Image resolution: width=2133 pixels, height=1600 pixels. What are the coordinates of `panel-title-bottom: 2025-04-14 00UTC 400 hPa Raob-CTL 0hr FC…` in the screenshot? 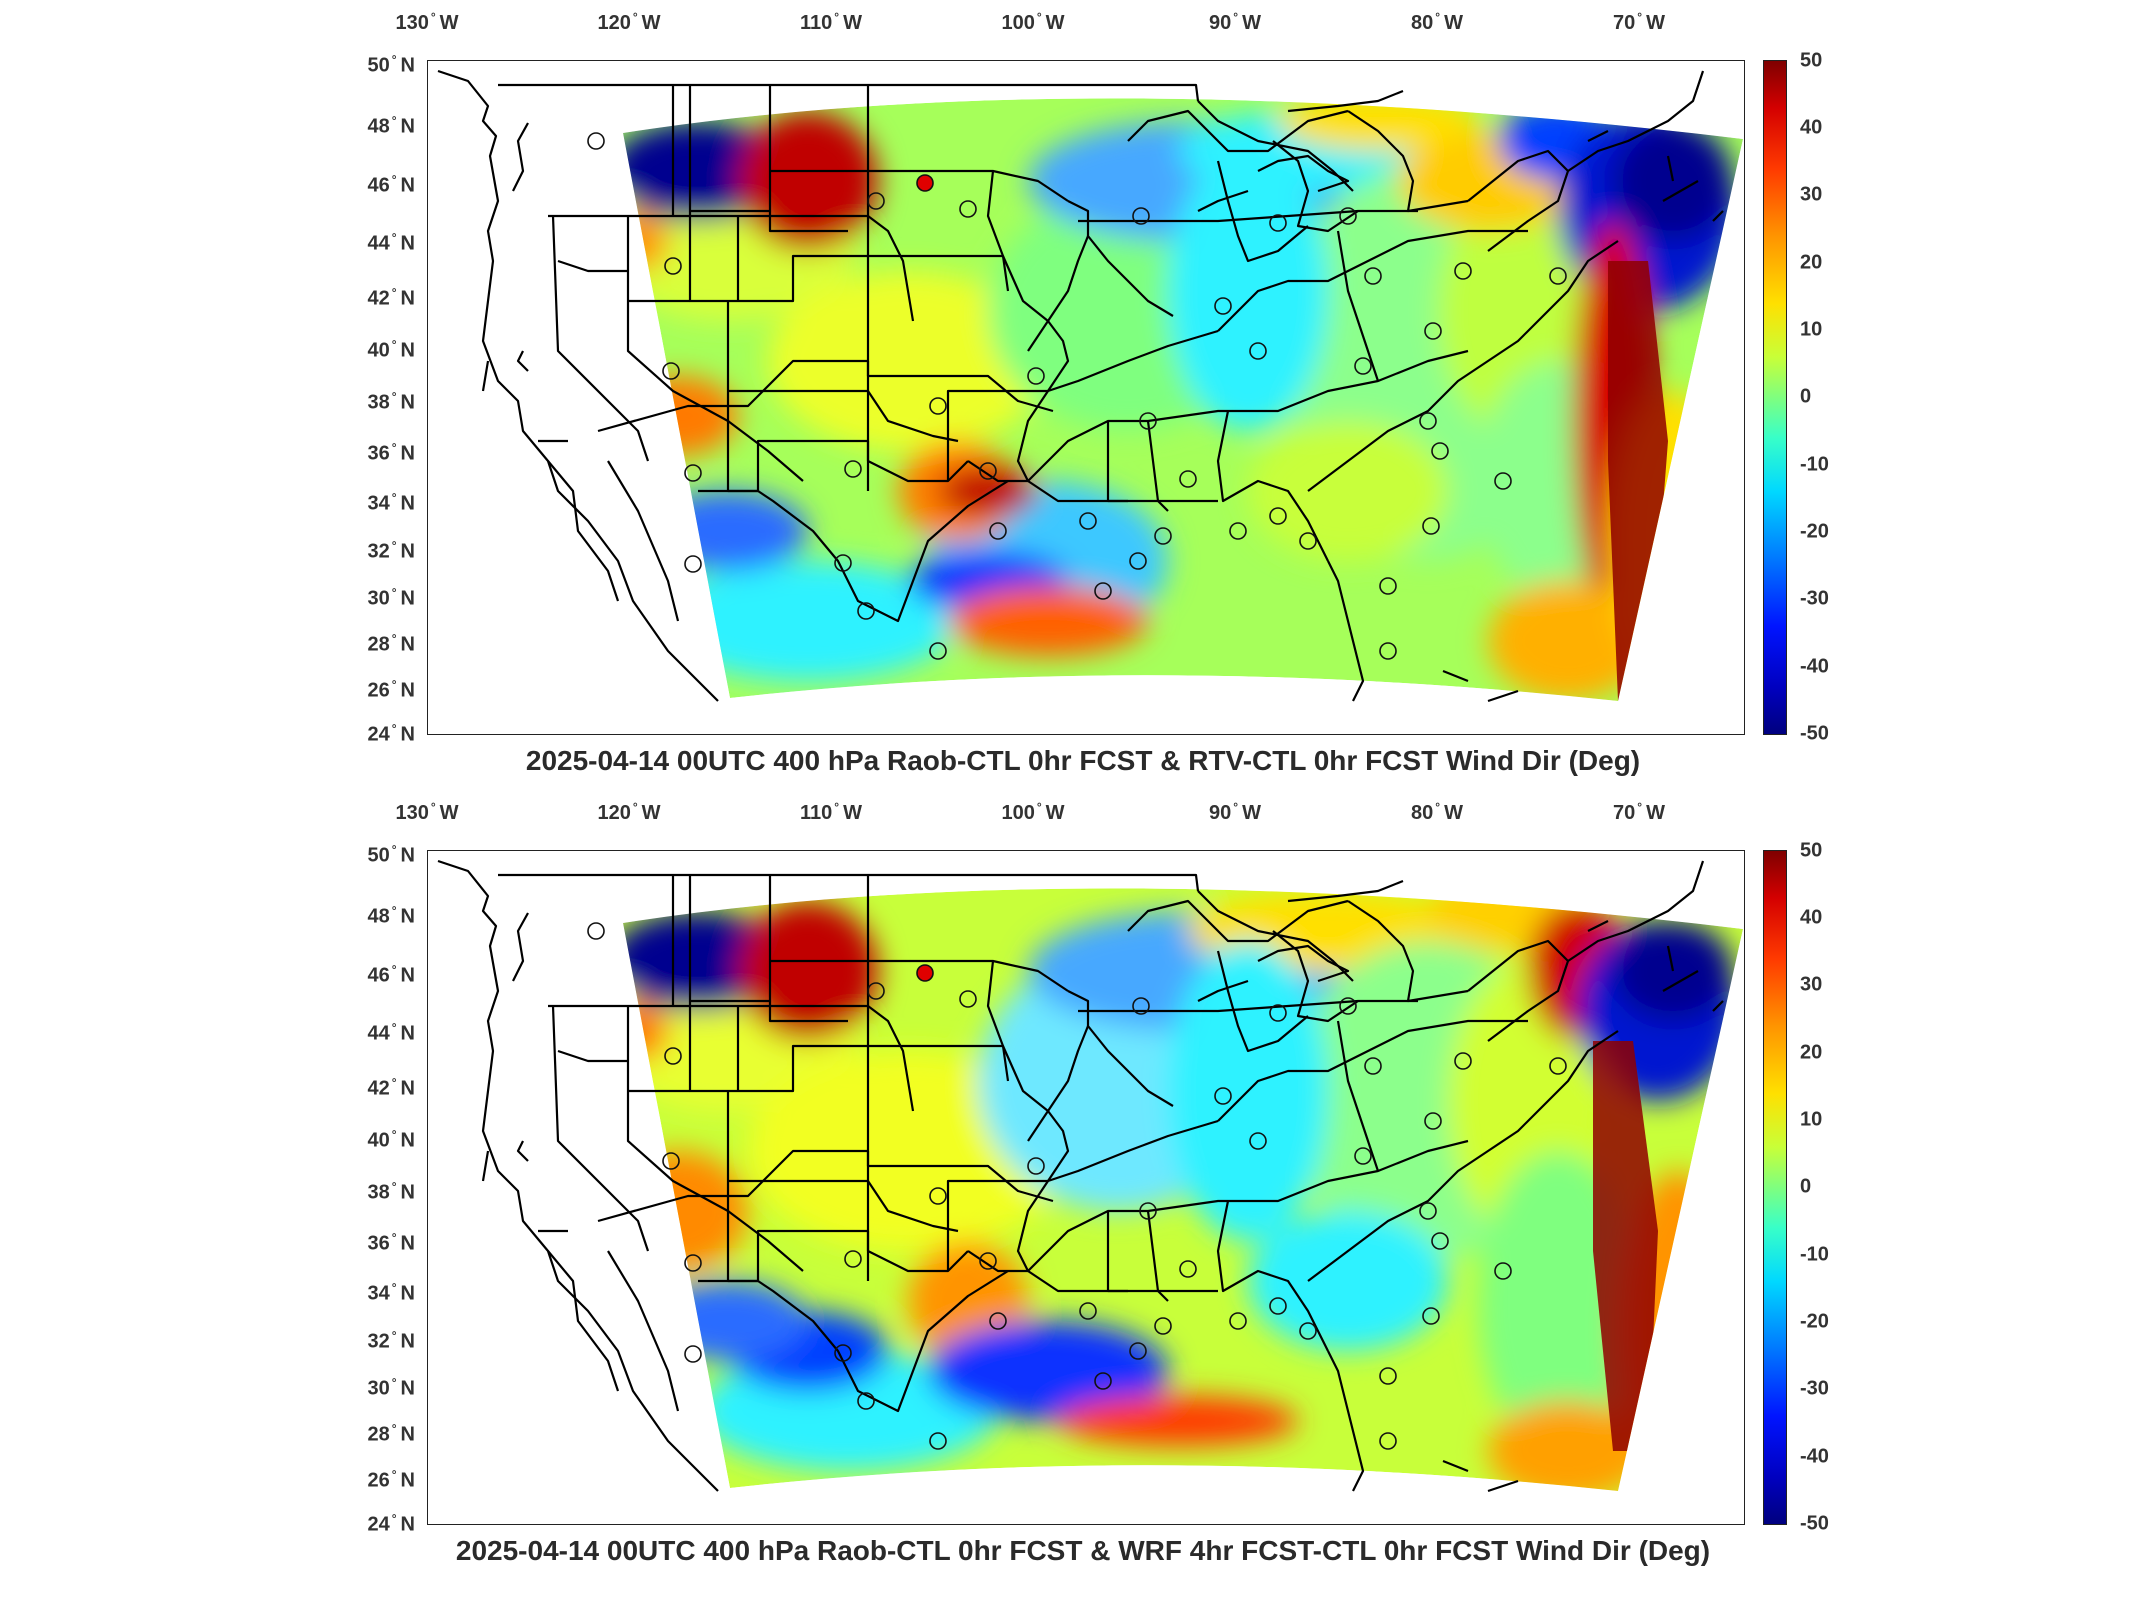 It's located at (1083, 1550).